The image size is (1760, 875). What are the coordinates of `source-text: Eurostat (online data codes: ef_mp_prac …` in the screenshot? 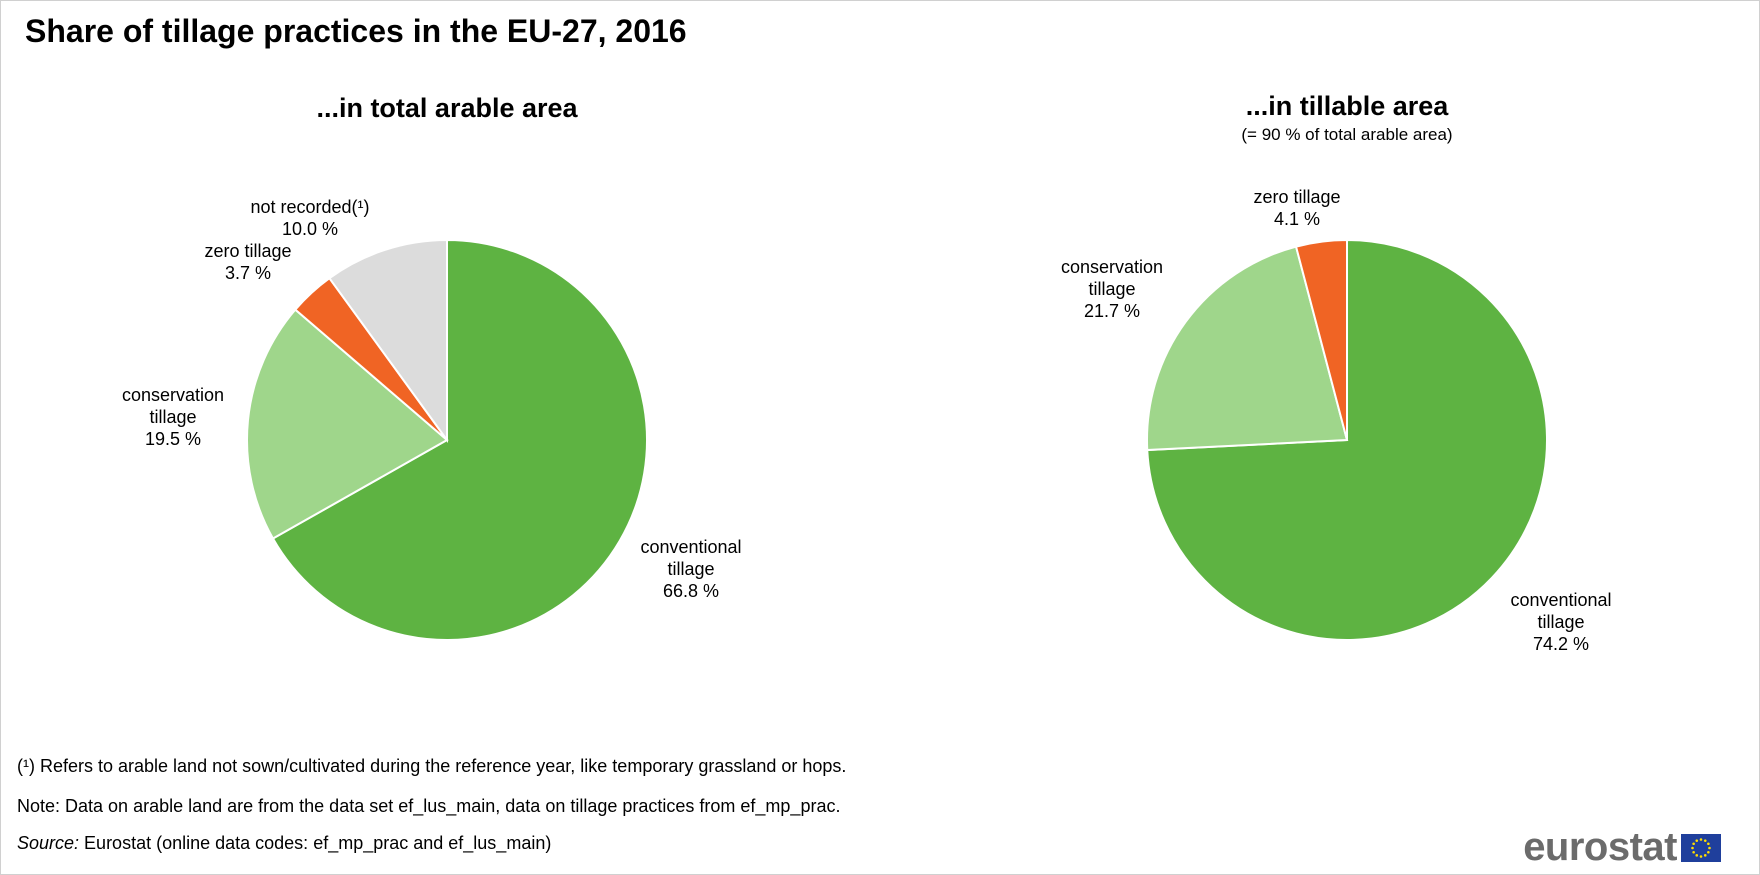 It's located at (315, 843).